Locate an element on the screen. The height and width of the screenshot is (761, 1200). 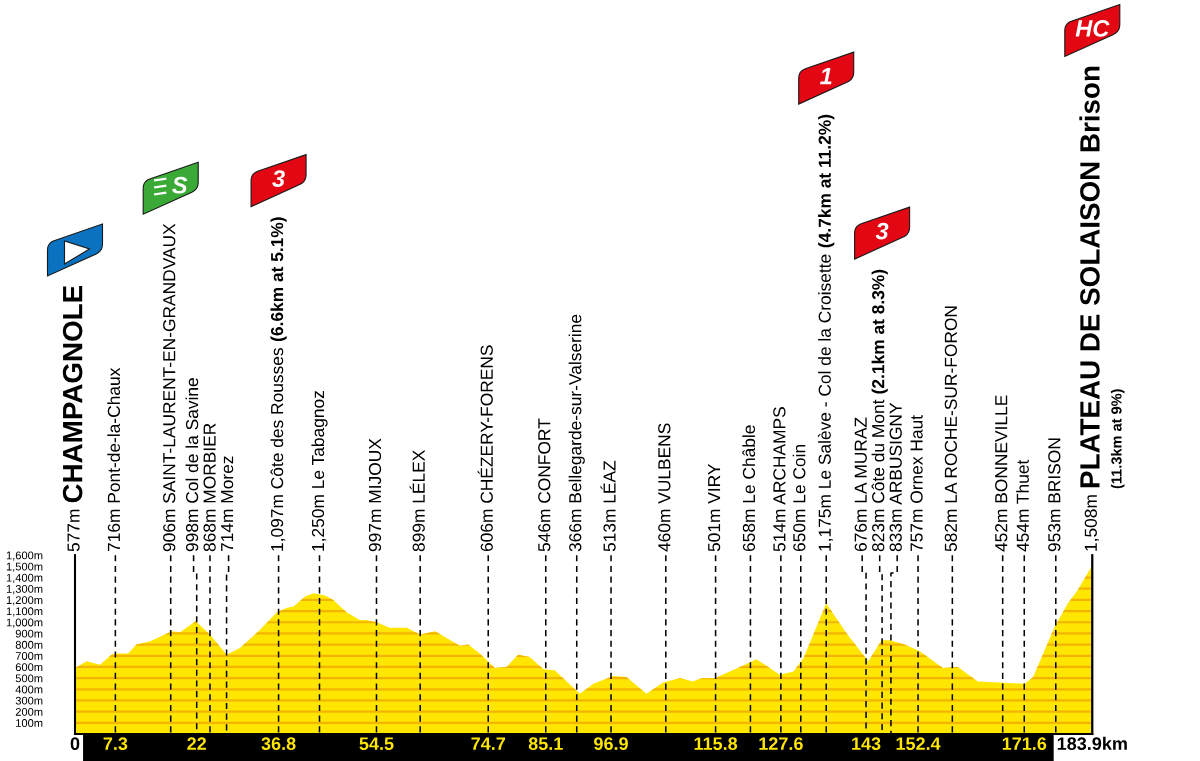
text: 1 is located at coordinates (826, 76).